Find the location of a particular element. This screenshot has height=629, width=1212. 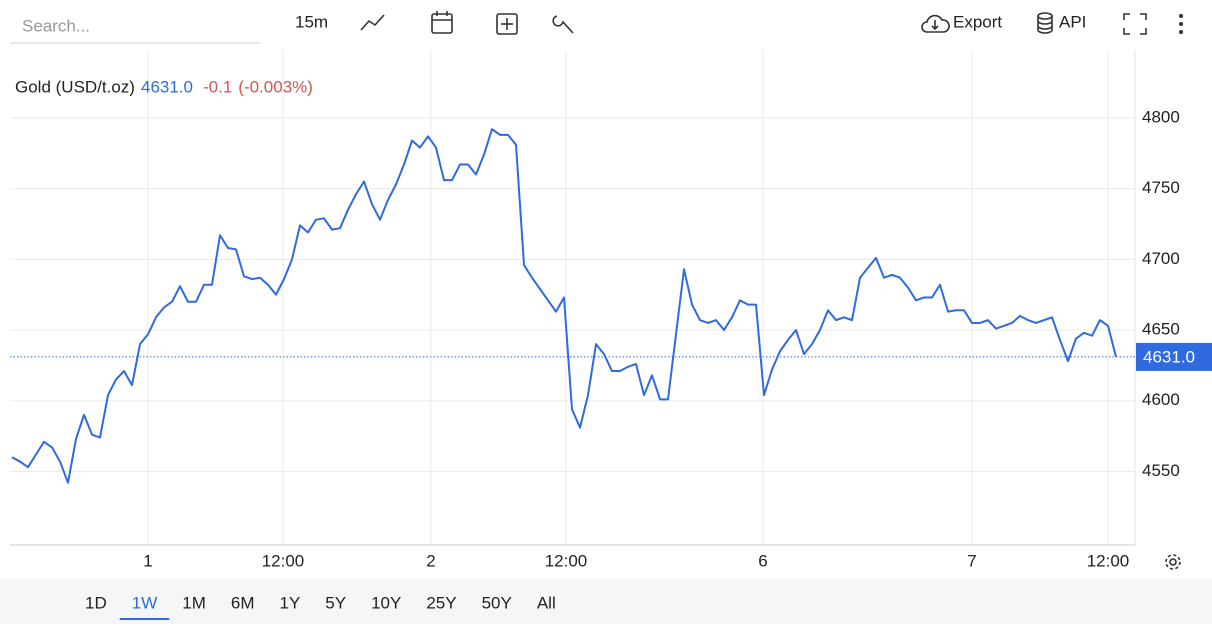

active-underline is located at coordinates (144, 619).